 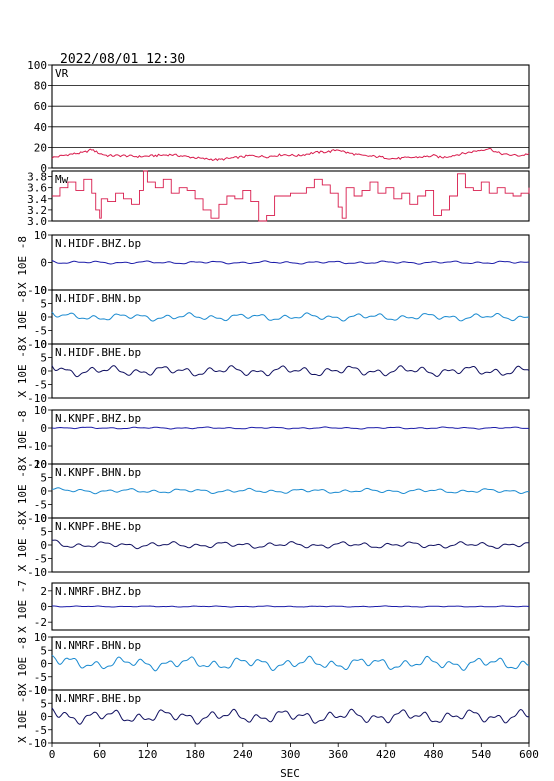 I want to click on y-axis-label: X 10E -7, so click(x=22, y=606).